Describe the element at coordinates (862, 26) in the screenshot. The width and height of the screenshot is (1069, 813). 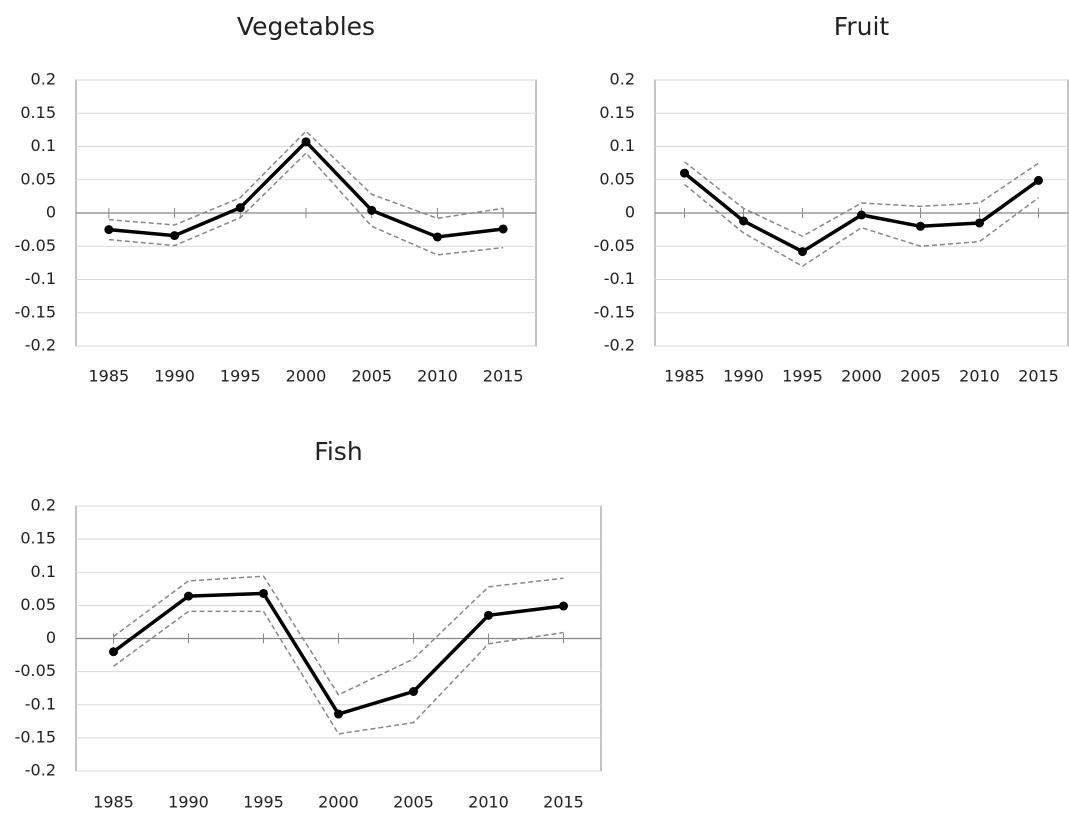
I see `chart-title: Fruit` at that location.